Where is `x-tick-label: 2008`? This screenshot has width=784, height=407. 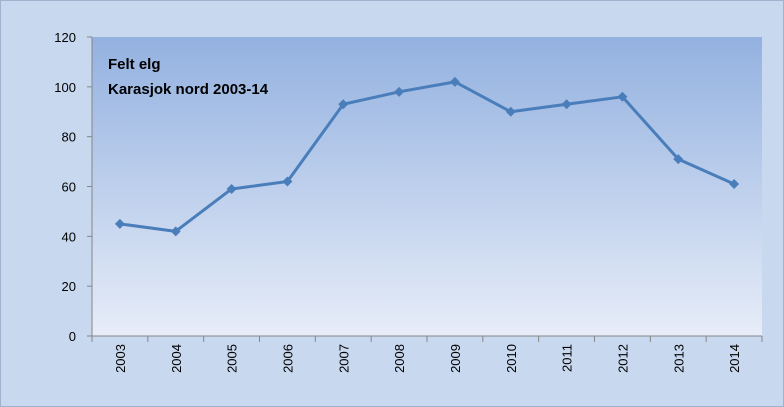 x-tick-label: 2008 is located at coordinates (399, 358).